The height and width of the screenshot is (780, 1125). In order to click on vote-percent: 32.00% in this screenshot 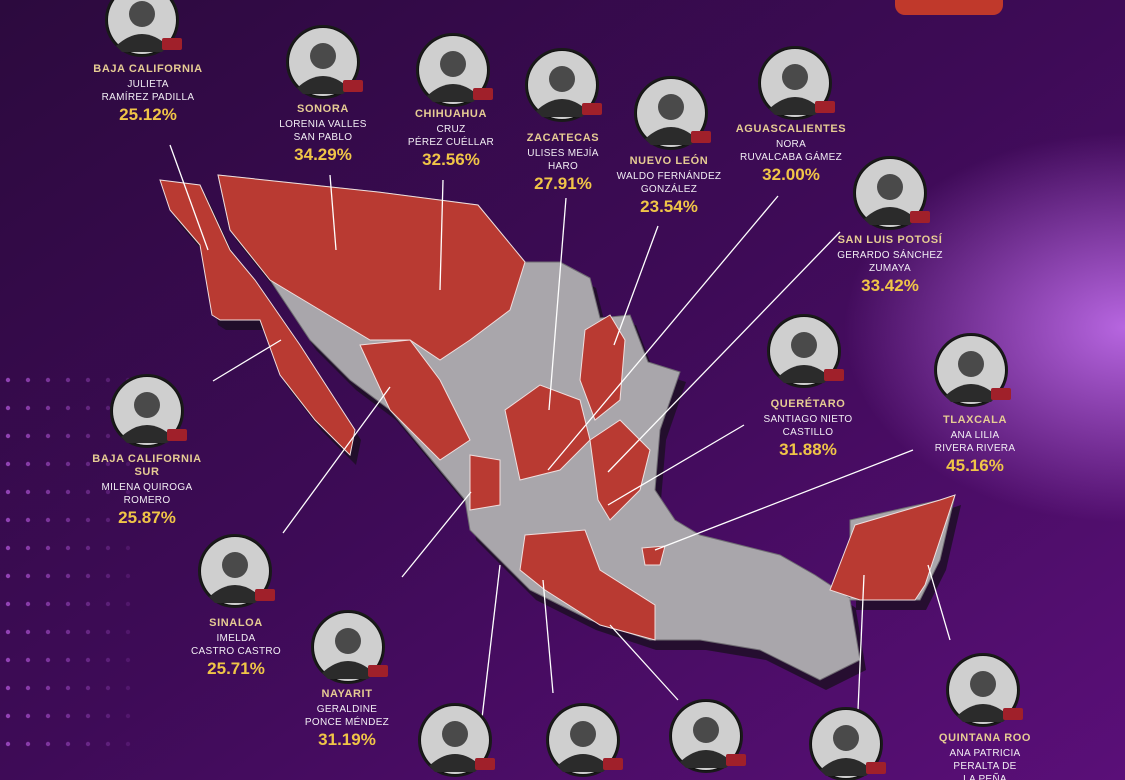, I will do `click(791, 174)`.